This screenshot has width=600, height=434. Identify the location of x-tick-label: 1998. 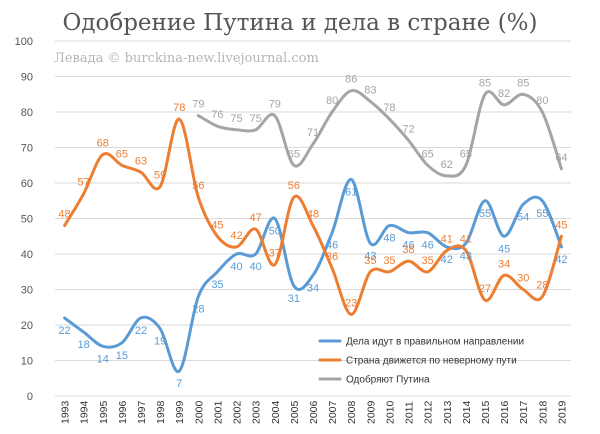
(161, 412).